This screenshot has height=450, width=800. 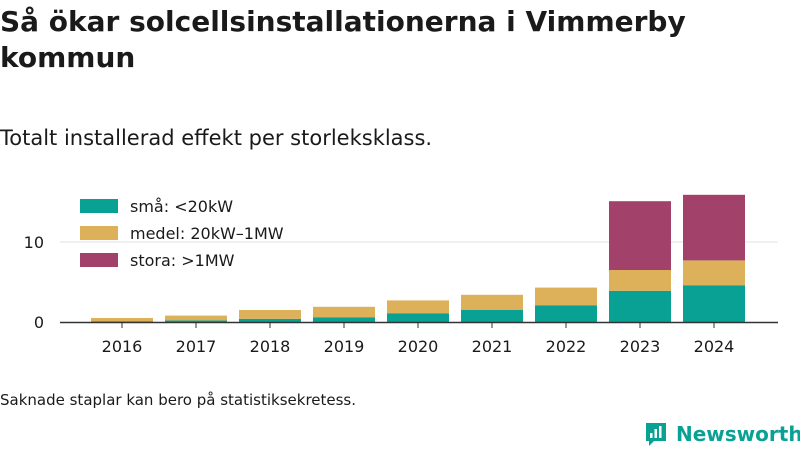 I want to click on x-axis: 2016 2017 2018 2019 2020 2021 2022 2023 2024, so click(x=419, y=338).